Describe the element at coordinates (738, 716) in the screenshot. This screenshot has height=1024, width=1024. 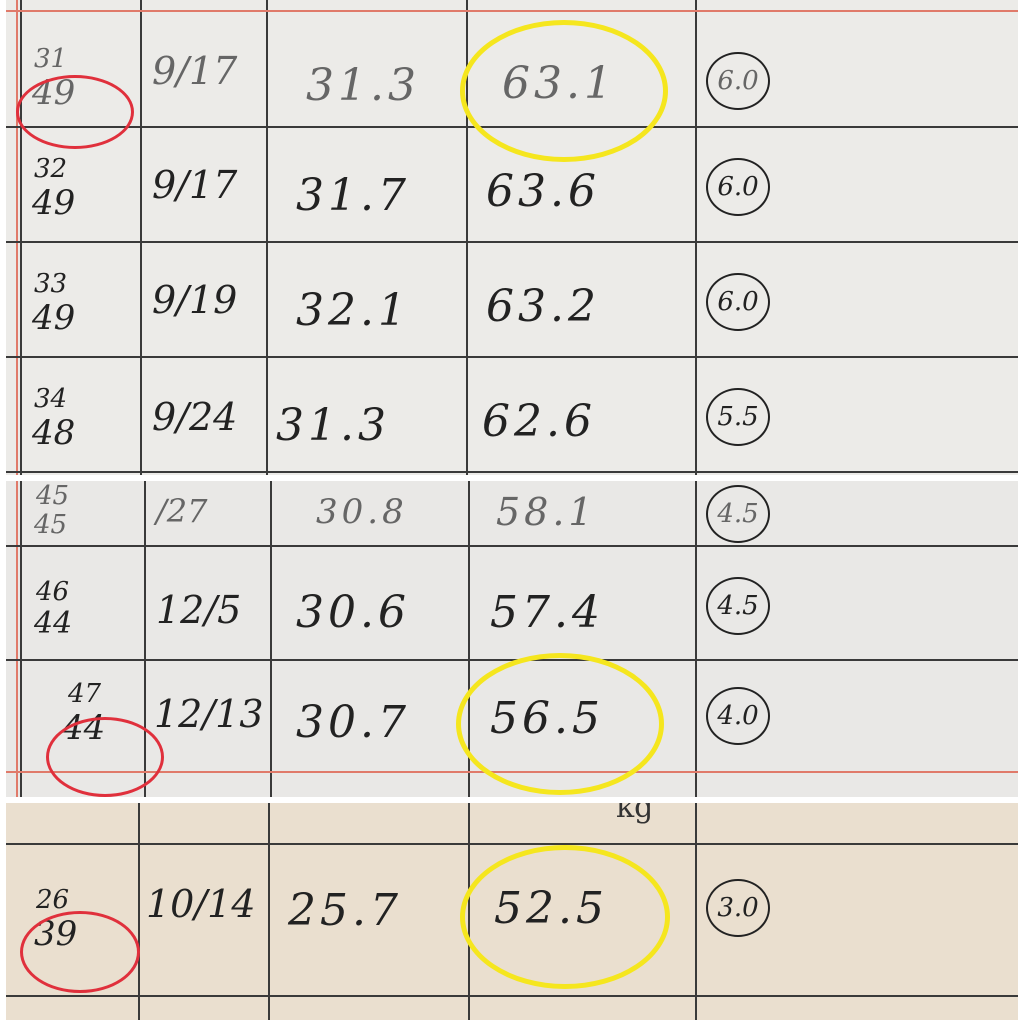
I see `entry-score: 4.0` at that location.